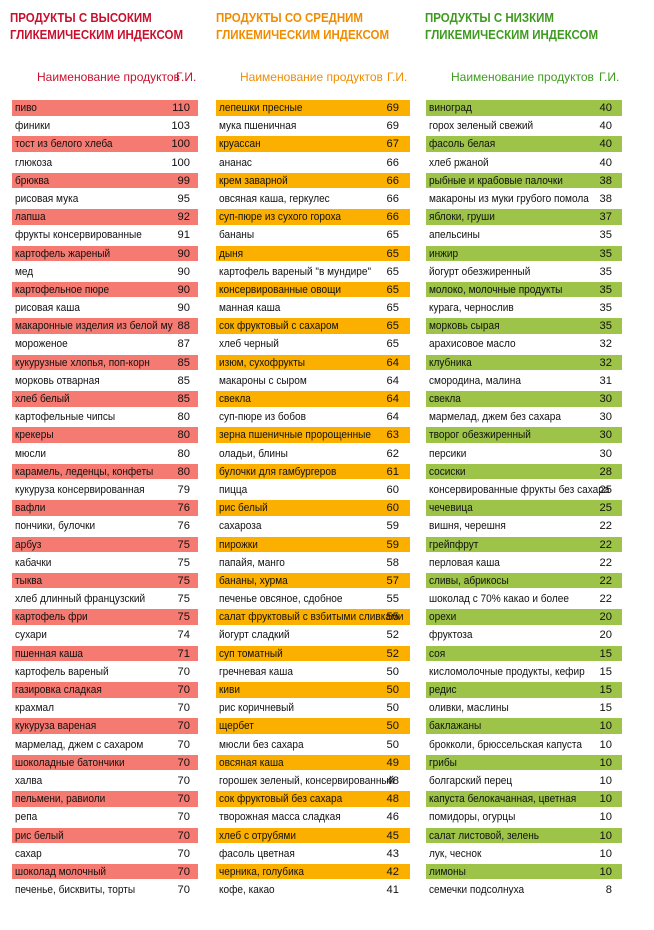 This screenshot has width=654, height=930. Describe the element at coordinates (507, 671) in the screenshot. I see `product-name: кисломолочные продукты, кефир` at that location.